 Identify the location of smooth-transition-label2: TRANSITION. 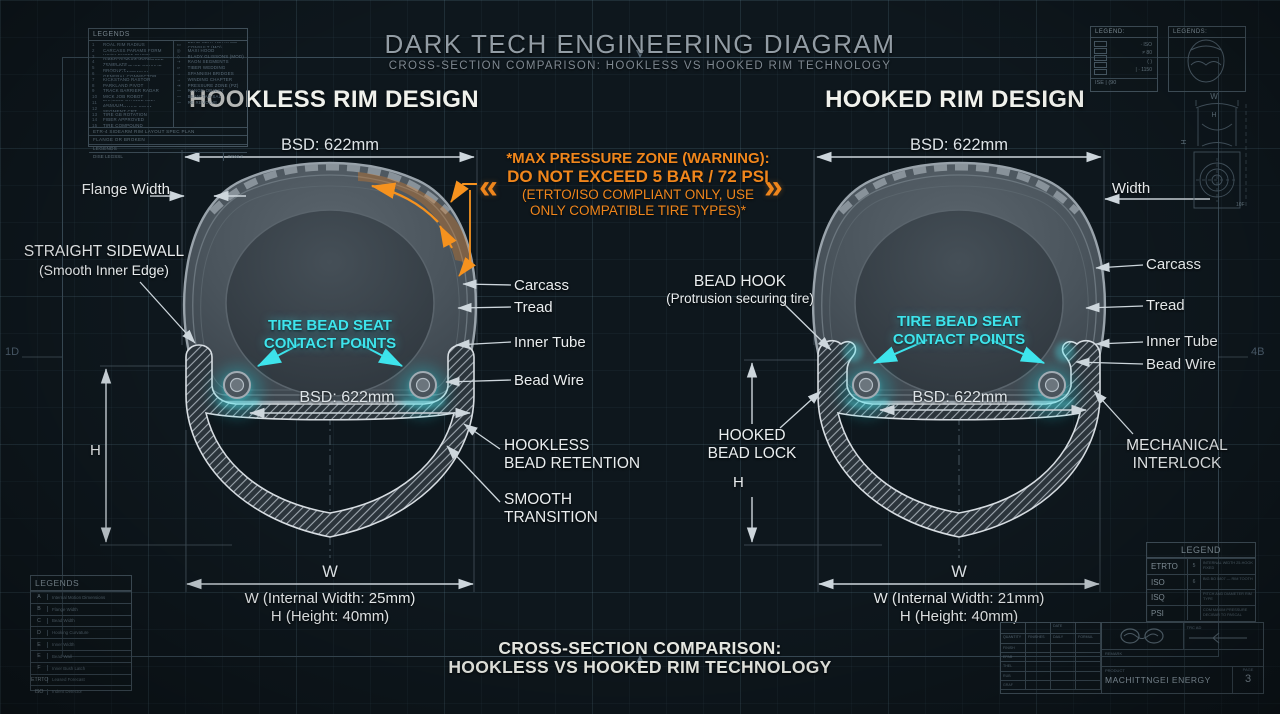
(551, 517).